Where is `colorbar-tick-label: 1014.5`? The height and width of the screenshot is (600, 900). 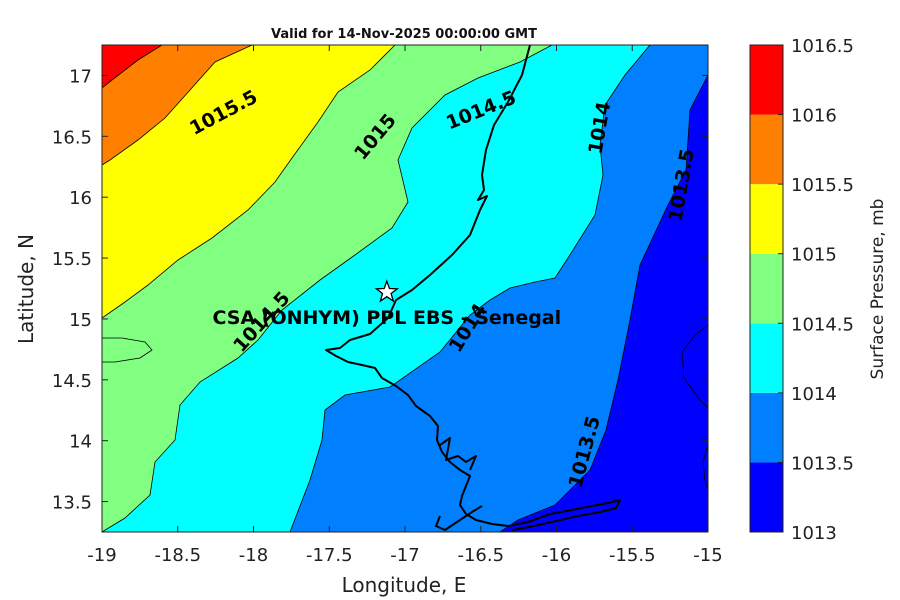
colorbar-tick-label: 1014.5 is located at coordinates (822, 324).